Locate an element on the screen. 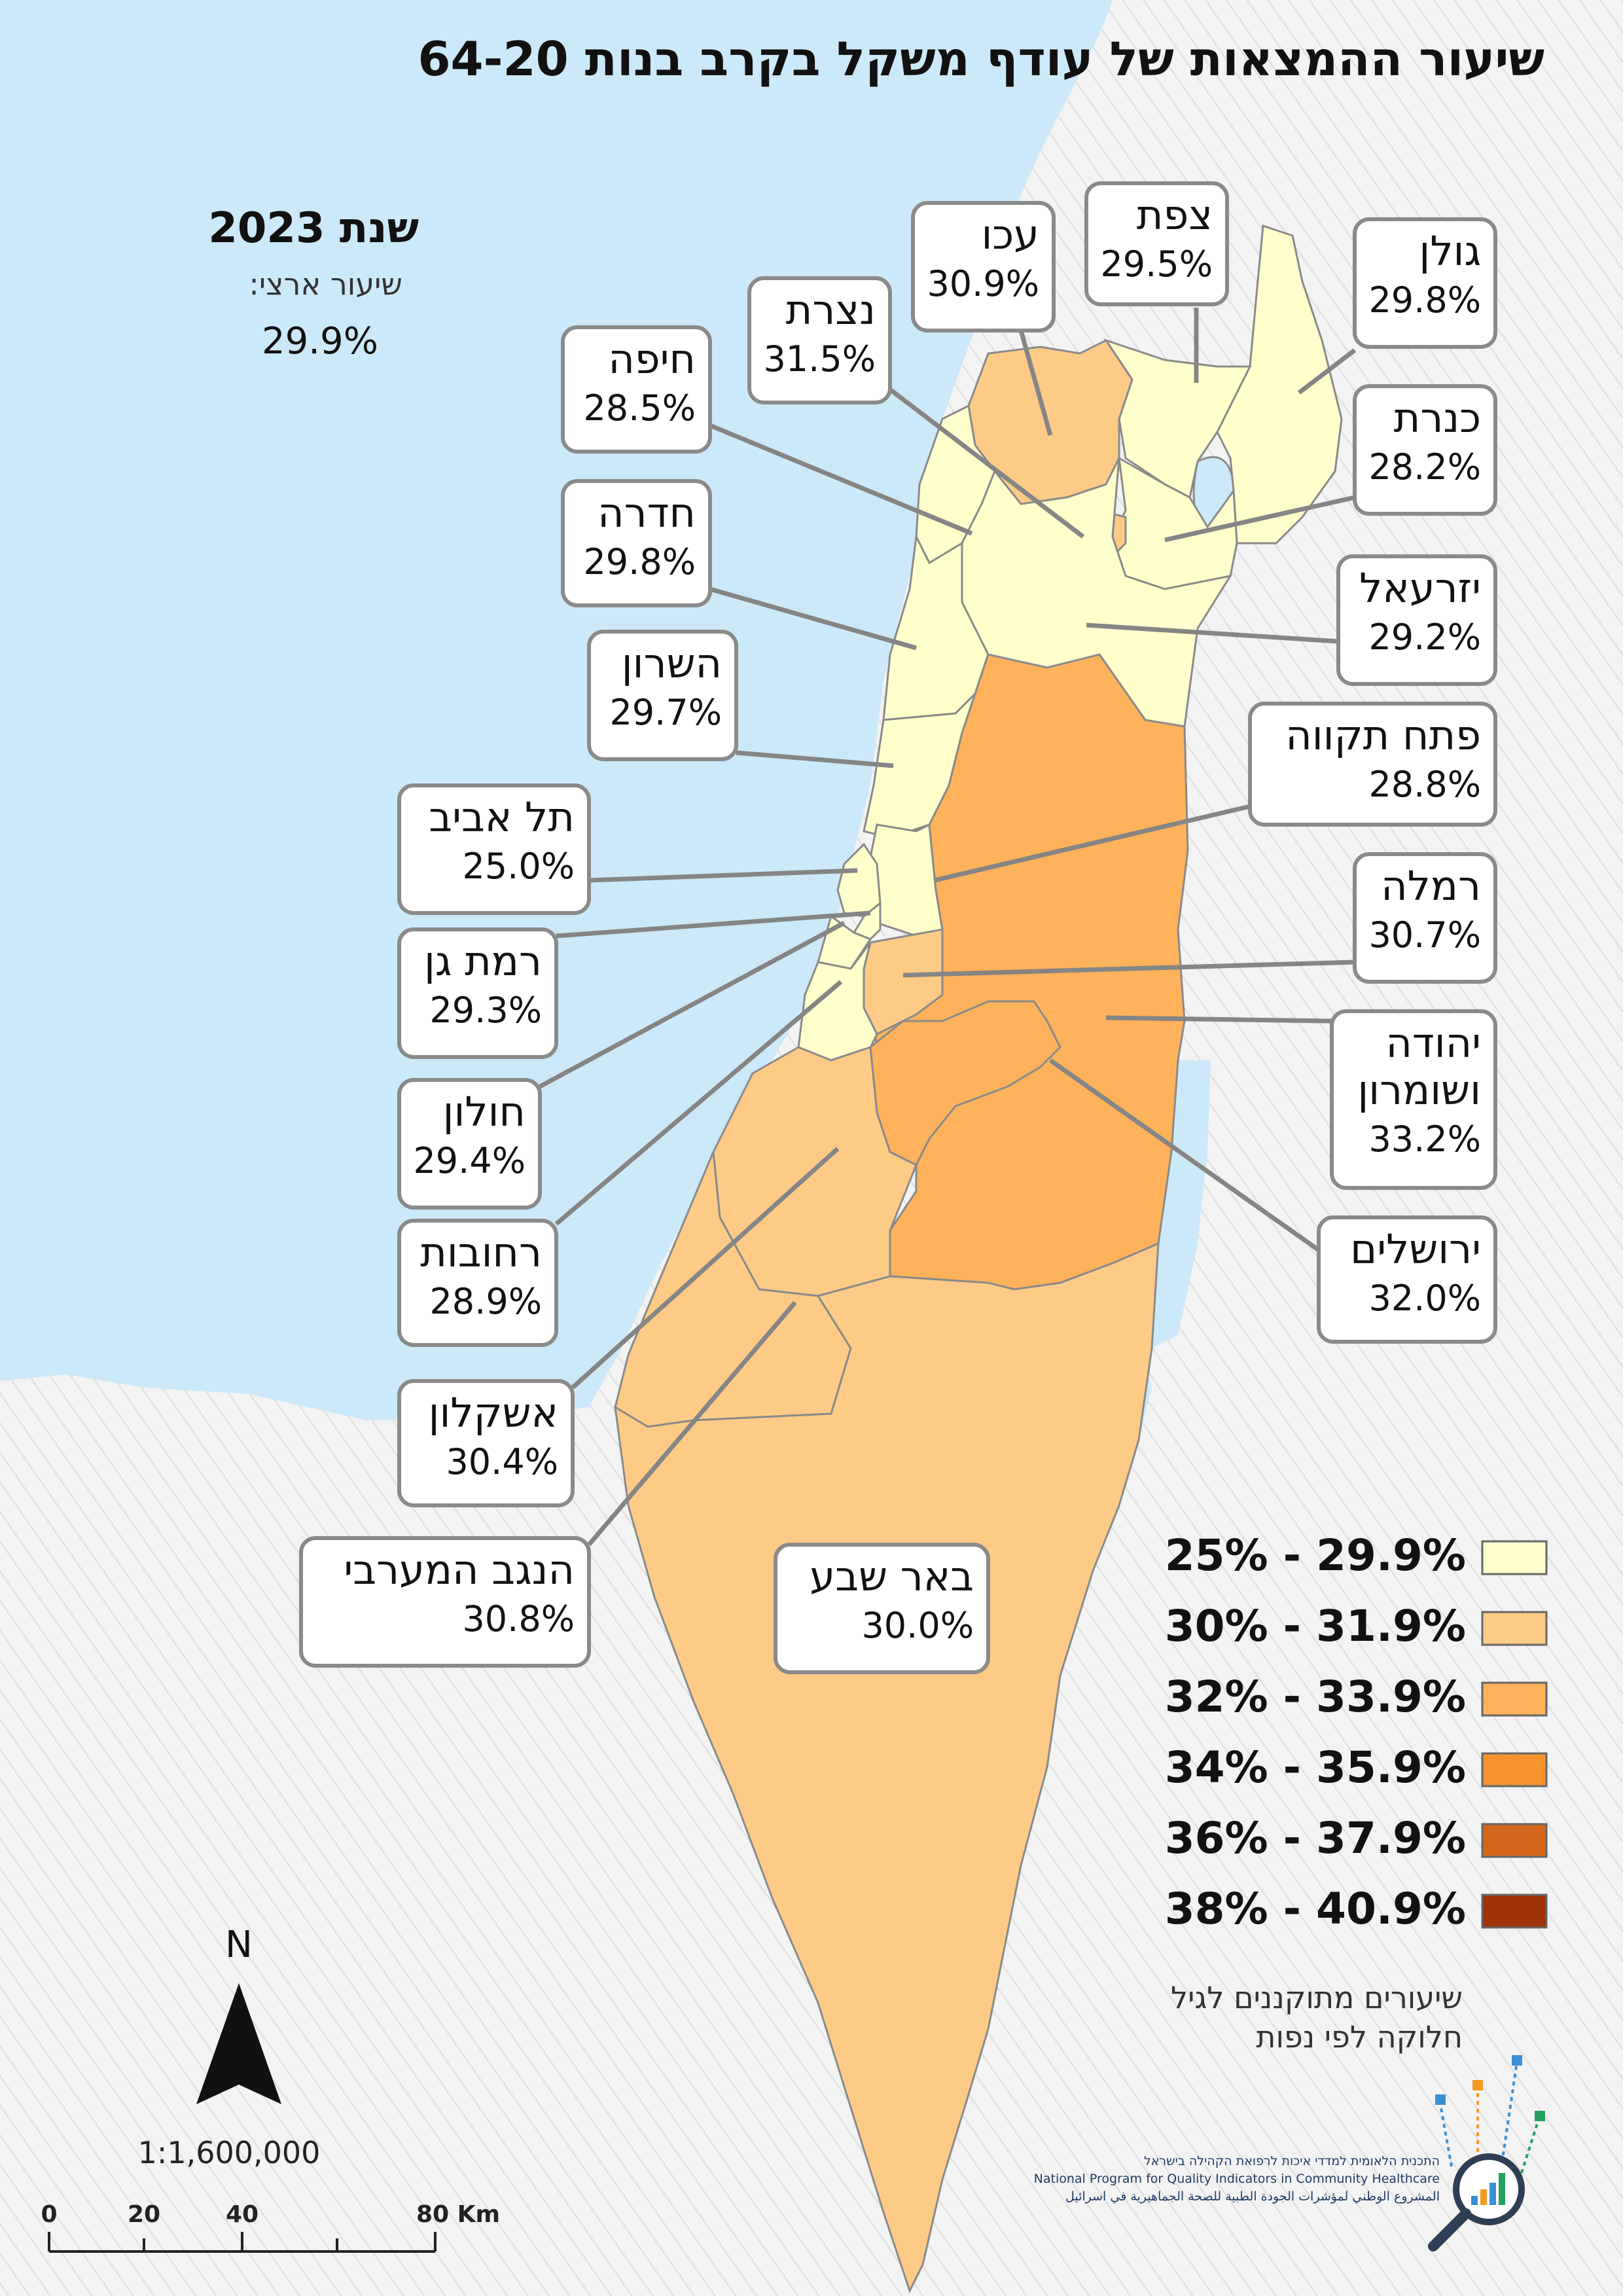 The image size is (1623, 2296). district-value-judea-samaria: 33.2% is located at coordinates (1424, 1139).